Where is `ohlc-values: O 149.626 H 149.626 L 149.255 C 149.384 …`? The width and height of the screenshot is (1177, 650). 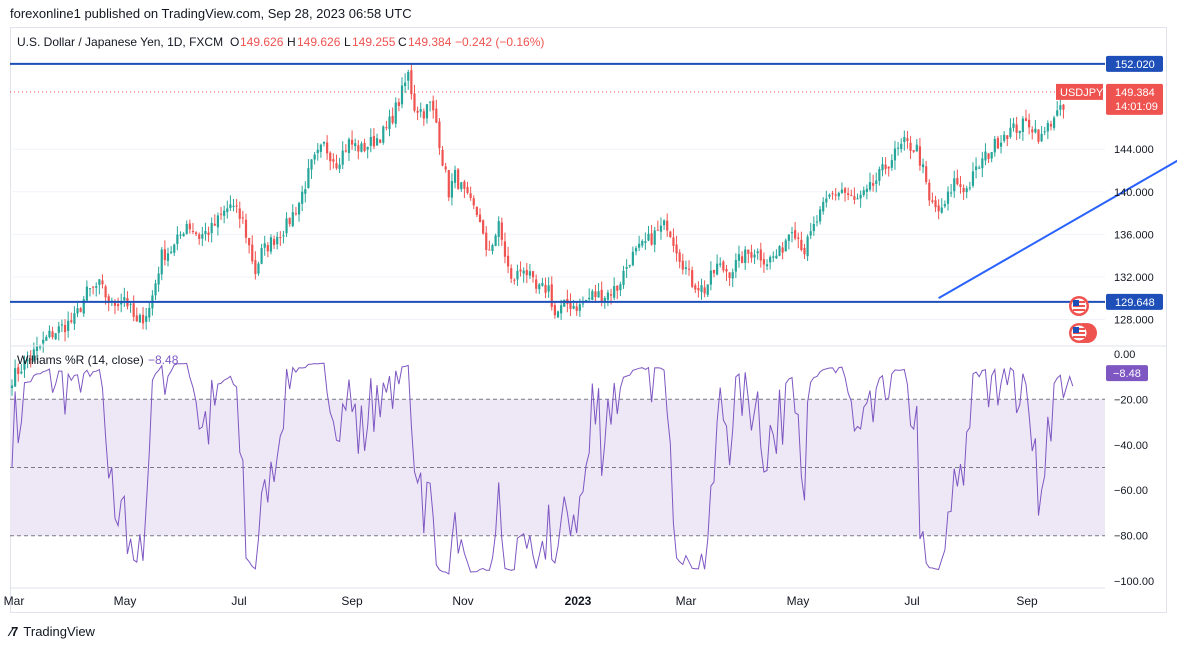
ohlc-values: O 149.626 H 149.626 L 149.255 C 149.384 … is located at coordinates (387, 42).